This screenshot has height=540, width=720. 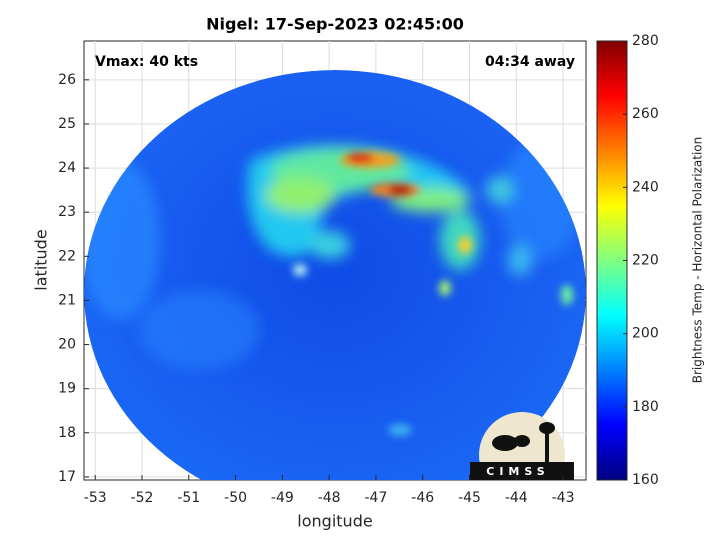 I want to click on x-tick-label: -44, so click(x=516, y=498).